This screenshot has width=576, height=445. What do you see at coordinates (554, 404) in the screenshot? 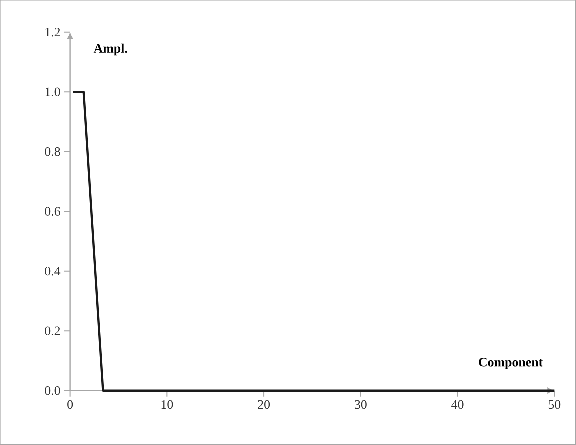
I see `x-tick-label: 50` at bounding box center [554, 404].